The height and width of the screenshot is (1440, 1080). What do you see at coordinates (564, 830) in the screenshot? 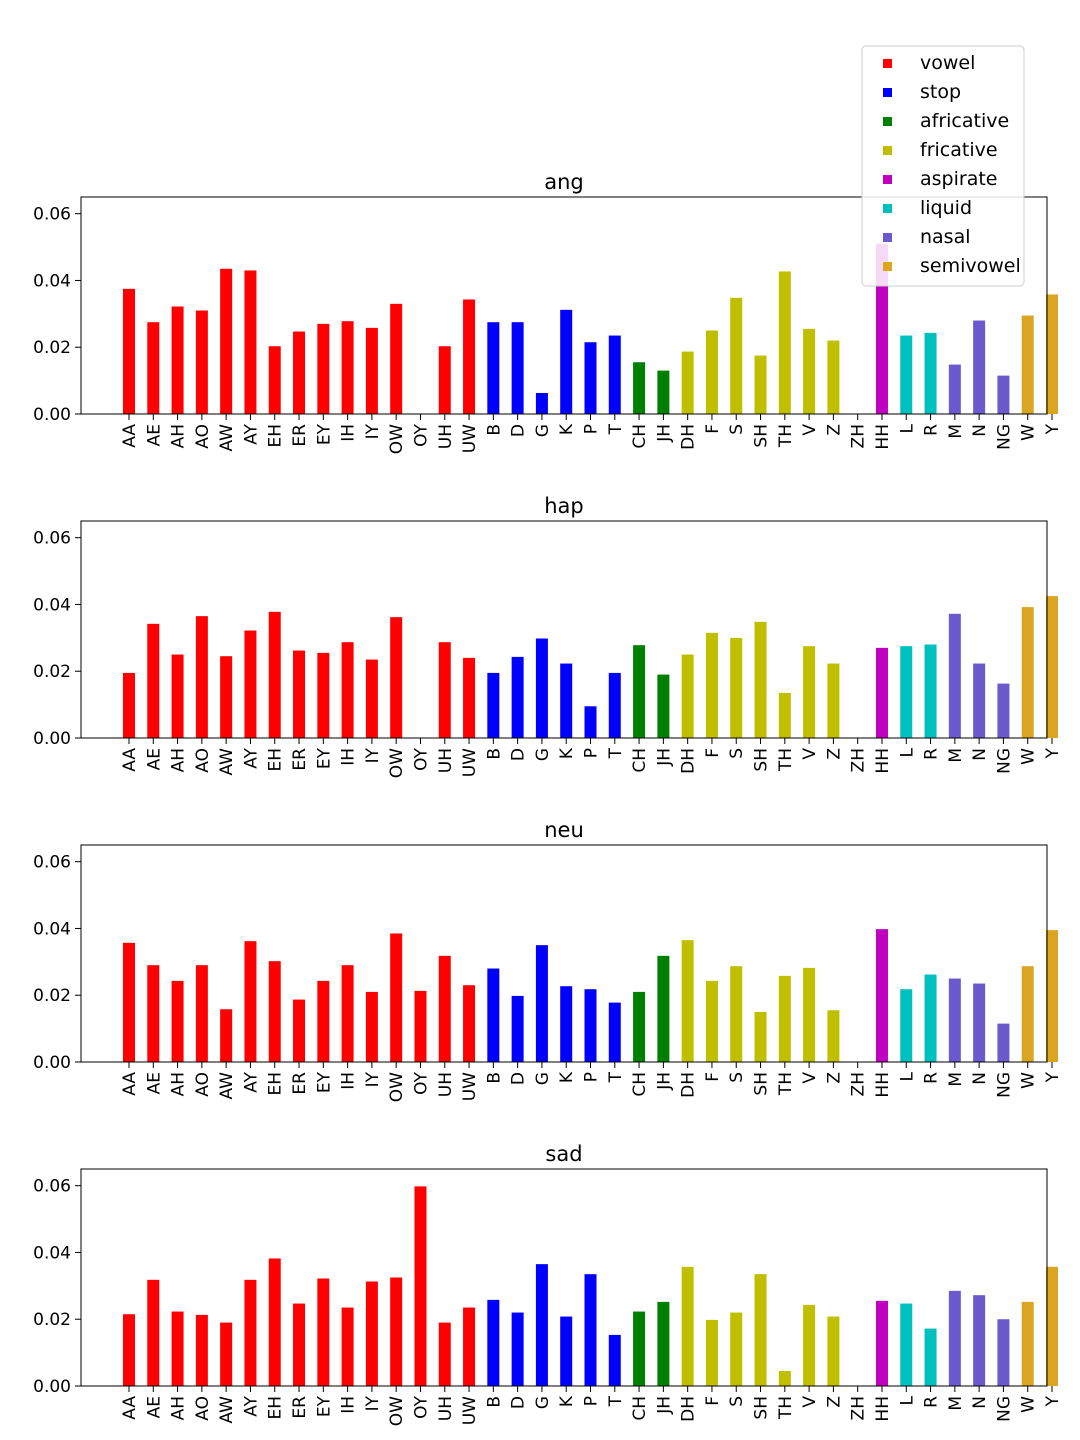
I see `panel-title: neu` at bounding box center [564, 830].